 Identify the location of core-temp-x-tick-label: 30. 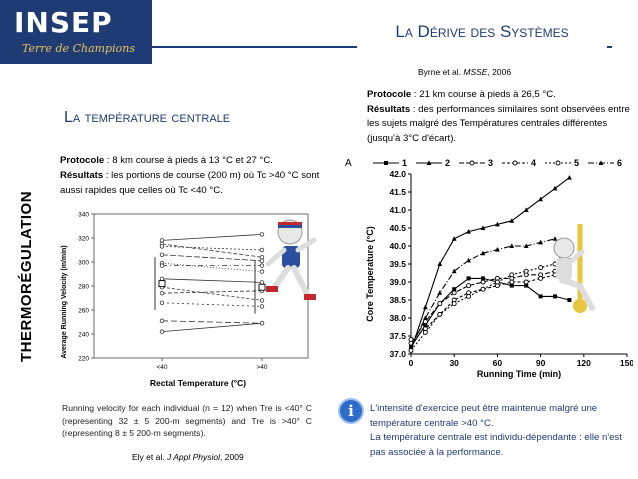
(454, 363).